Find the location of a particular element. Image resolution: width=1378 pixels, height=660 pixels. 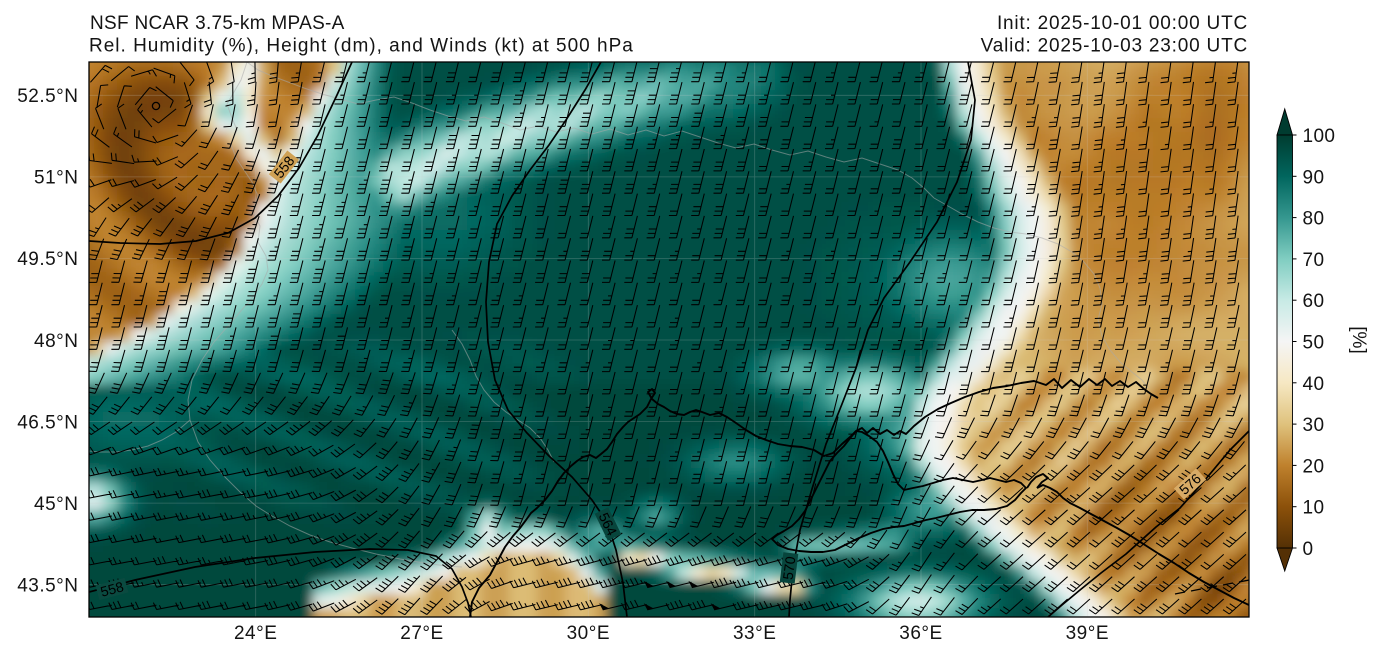

svg-text: 0 is located at coordinates (1308, 549).